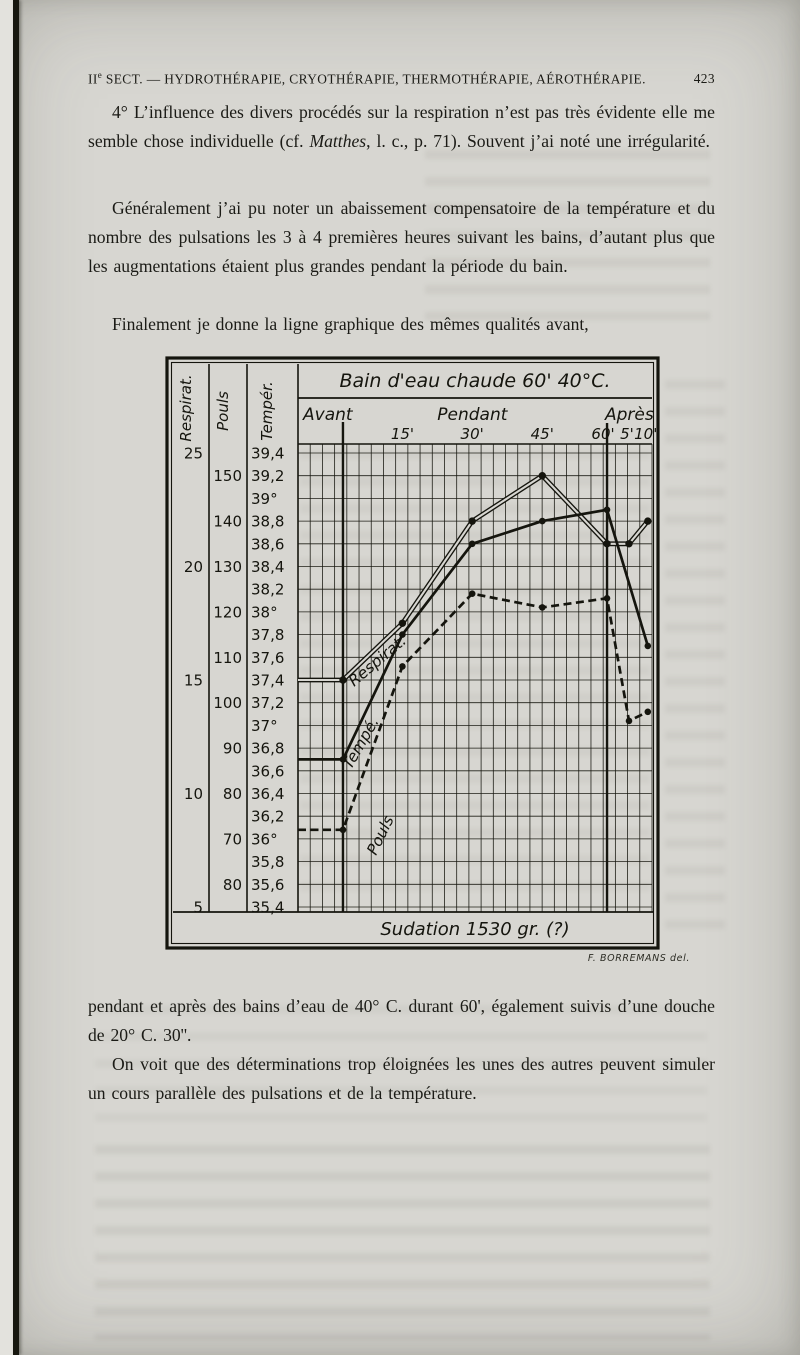 Image resolution: width=800 pixels, height=1355 pixels. I want to click on temper-axis-label: 38,8, so click(267, 522).